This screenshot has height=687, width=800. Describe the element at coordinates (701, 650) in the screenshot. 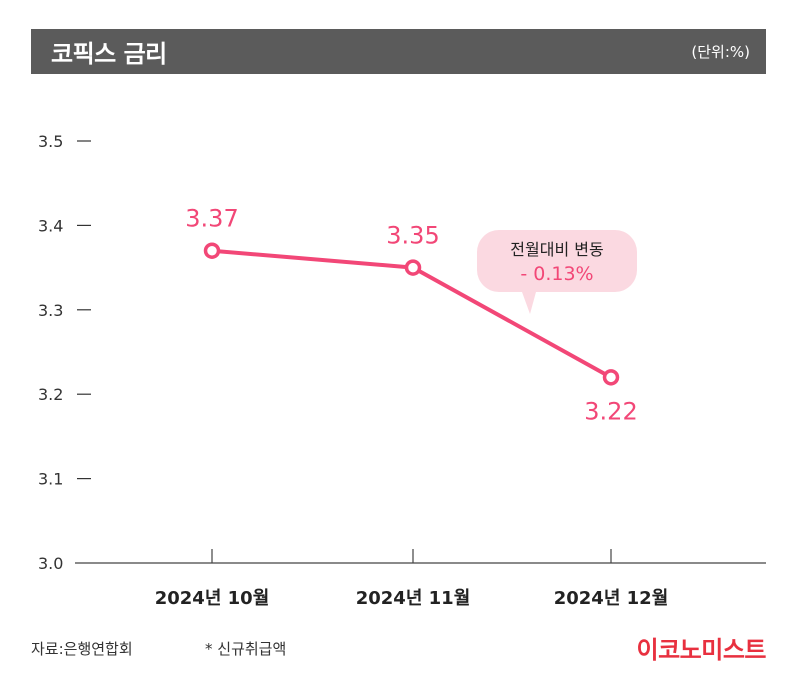

I see `brand-logo: 이코노미스트` at that location.